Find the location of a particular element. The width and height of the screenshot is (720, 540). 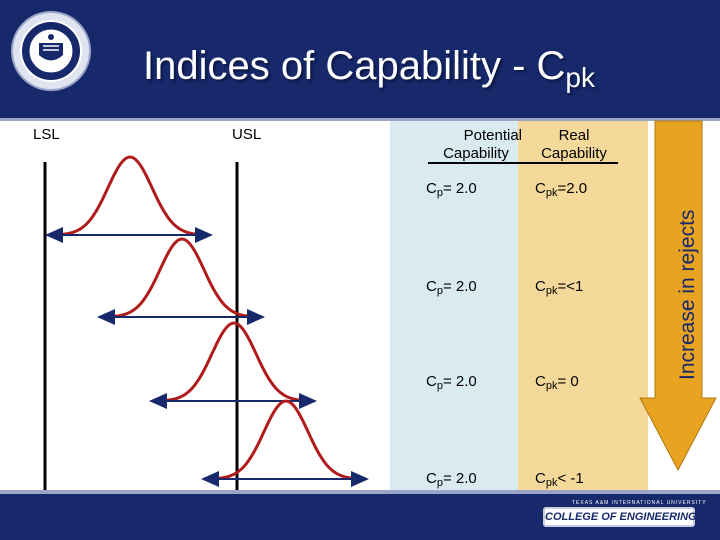

real-capability-header: Real Capability is located at coordinates (574, 144).